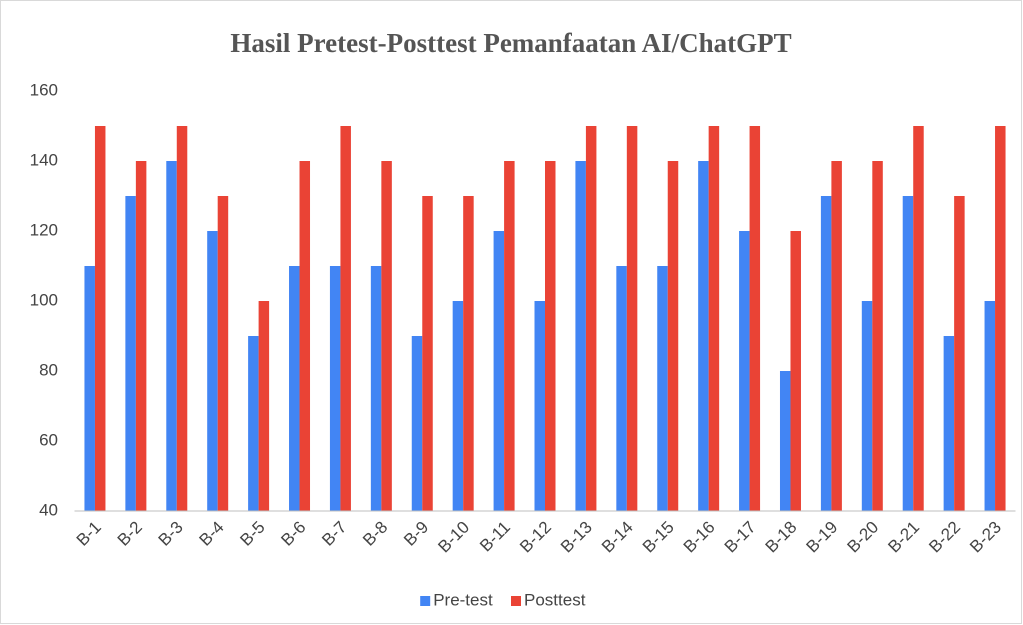  I want to click on legend-label: Posttest, so click(555, 599).